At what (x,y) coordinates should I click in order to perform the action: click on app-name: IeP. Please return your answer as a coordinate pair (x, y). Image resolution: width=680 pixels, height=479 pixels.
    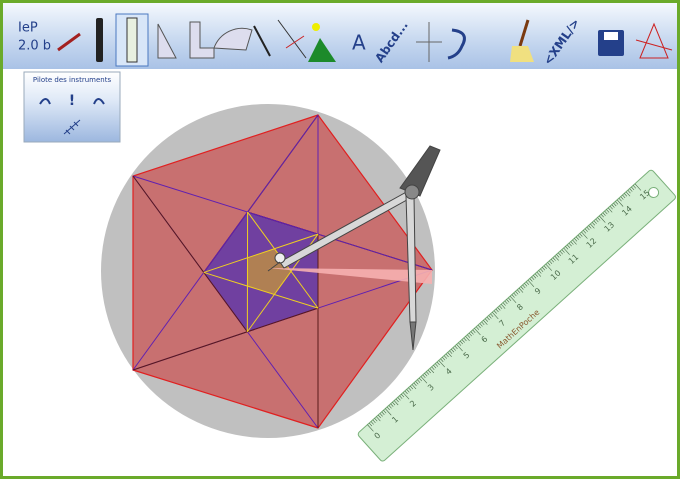
    Looking at the image, I should click on (28, 28).